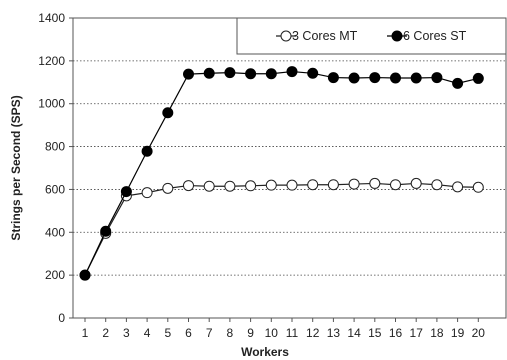  Describe the element at coordinates (250, 333) in the screenshot. I see `x-tick-label-9: 9` at that location.